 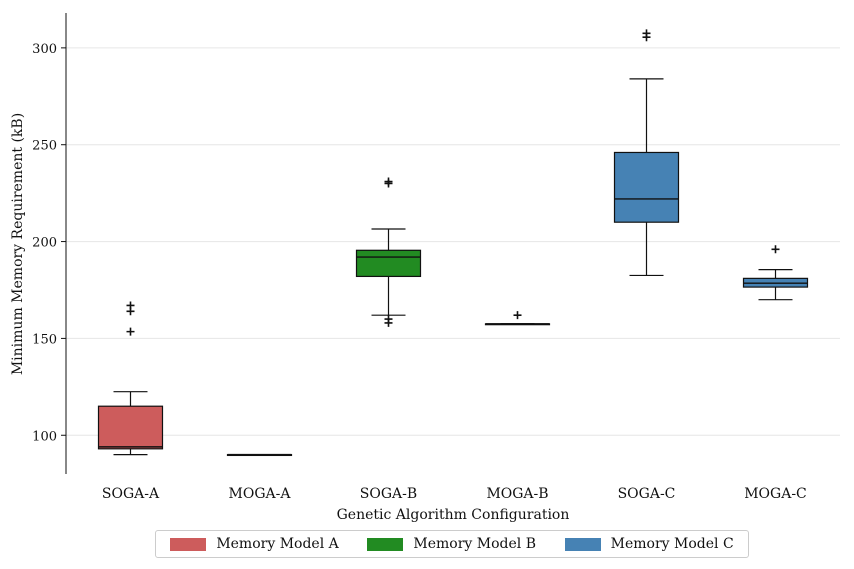 I want to click on box-soga-c, so click(x=646, y=153).